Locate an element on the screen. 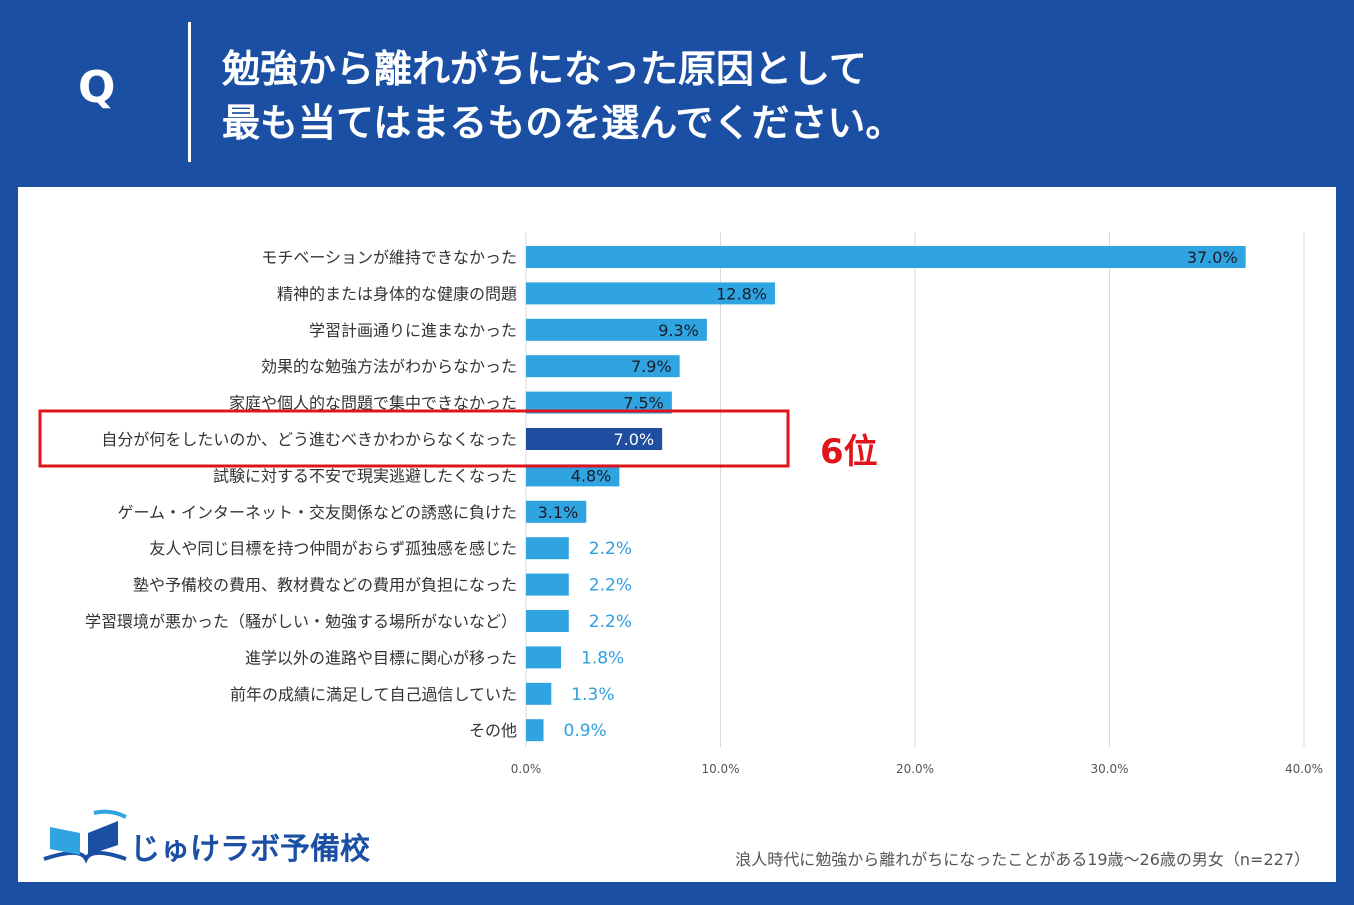  data-label: 4.8% is located at coordinates (591, 475).